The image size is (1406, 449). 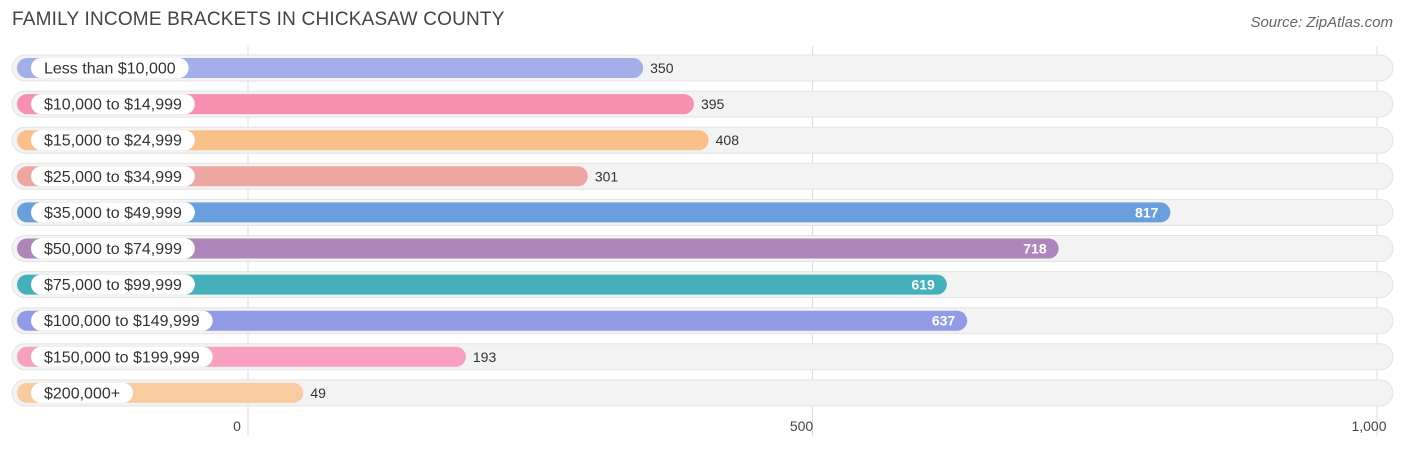 I want to click on bar-row: $150,000 to $199,999 193, so click(x=702, y=357).